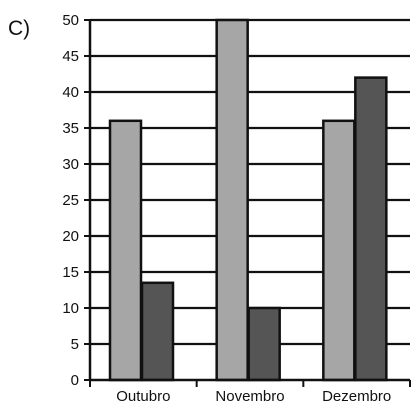 The width and height of the screenshot is (417, 405). What do you see at coordinates (70, 236) in the screenshot?
I see `y-tick-label-20: 20` at bounding box center [70, 236].